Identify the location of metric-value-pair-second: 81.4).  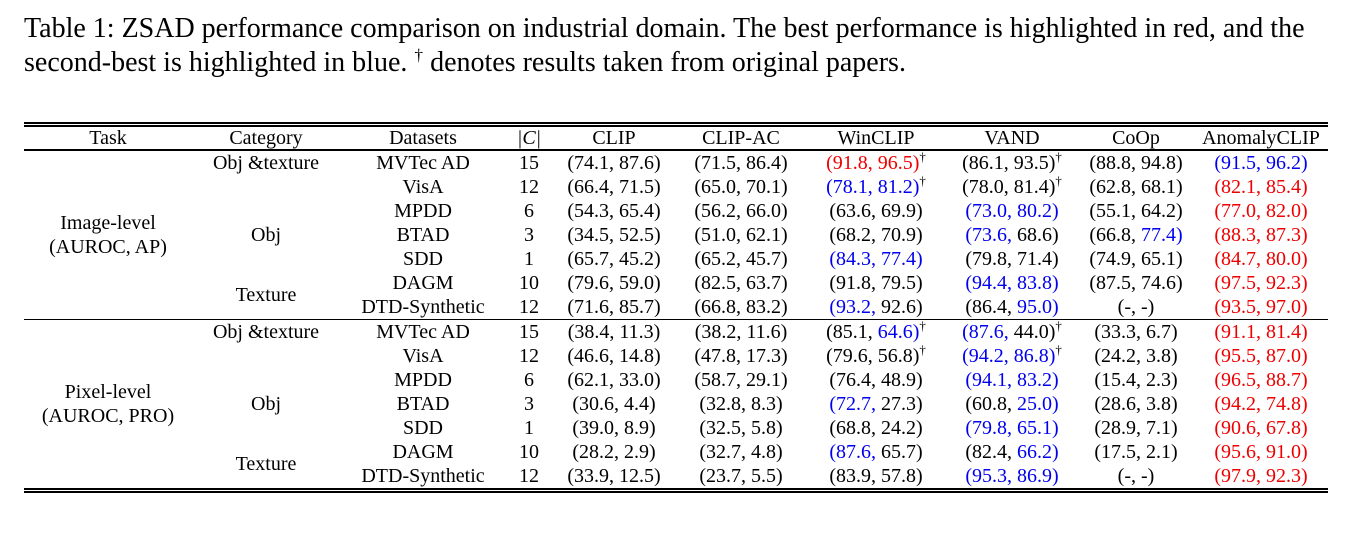
(1287, 332).